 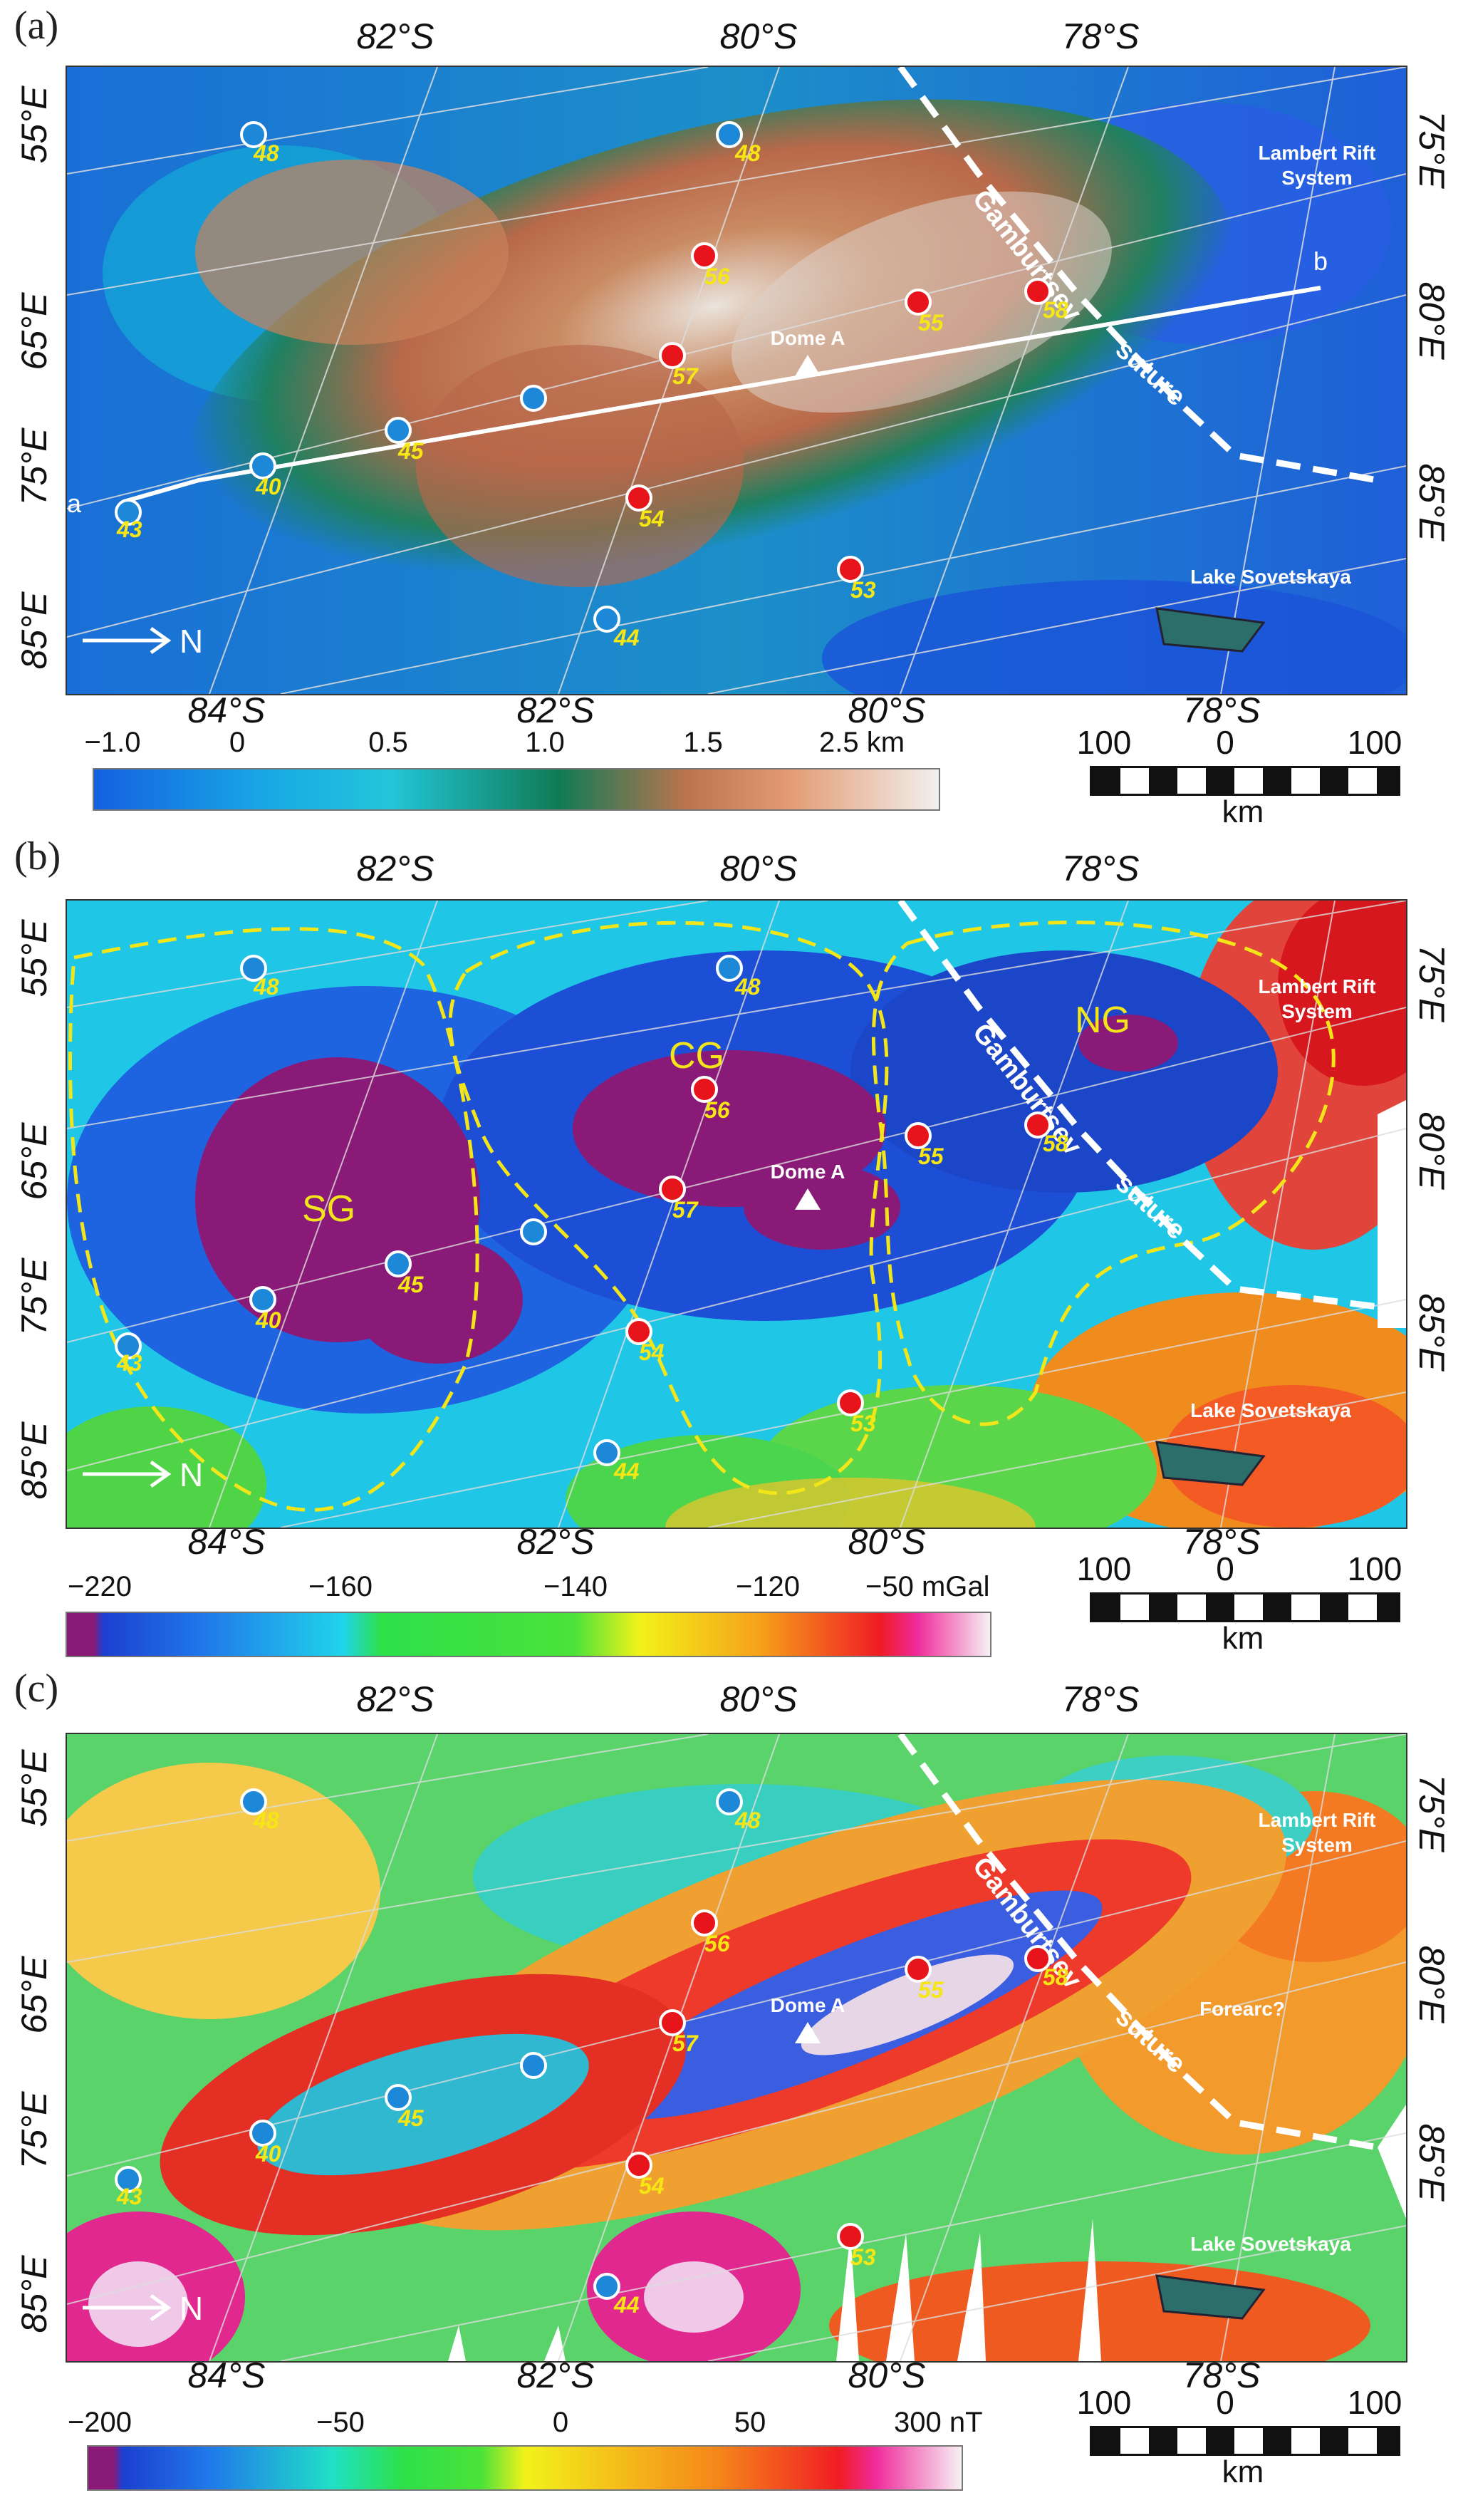 What do you see at coordinates (34, 1297) in the screenshot?
I see `lon-label-left: 75°E` at bounding box center [34, 1297].